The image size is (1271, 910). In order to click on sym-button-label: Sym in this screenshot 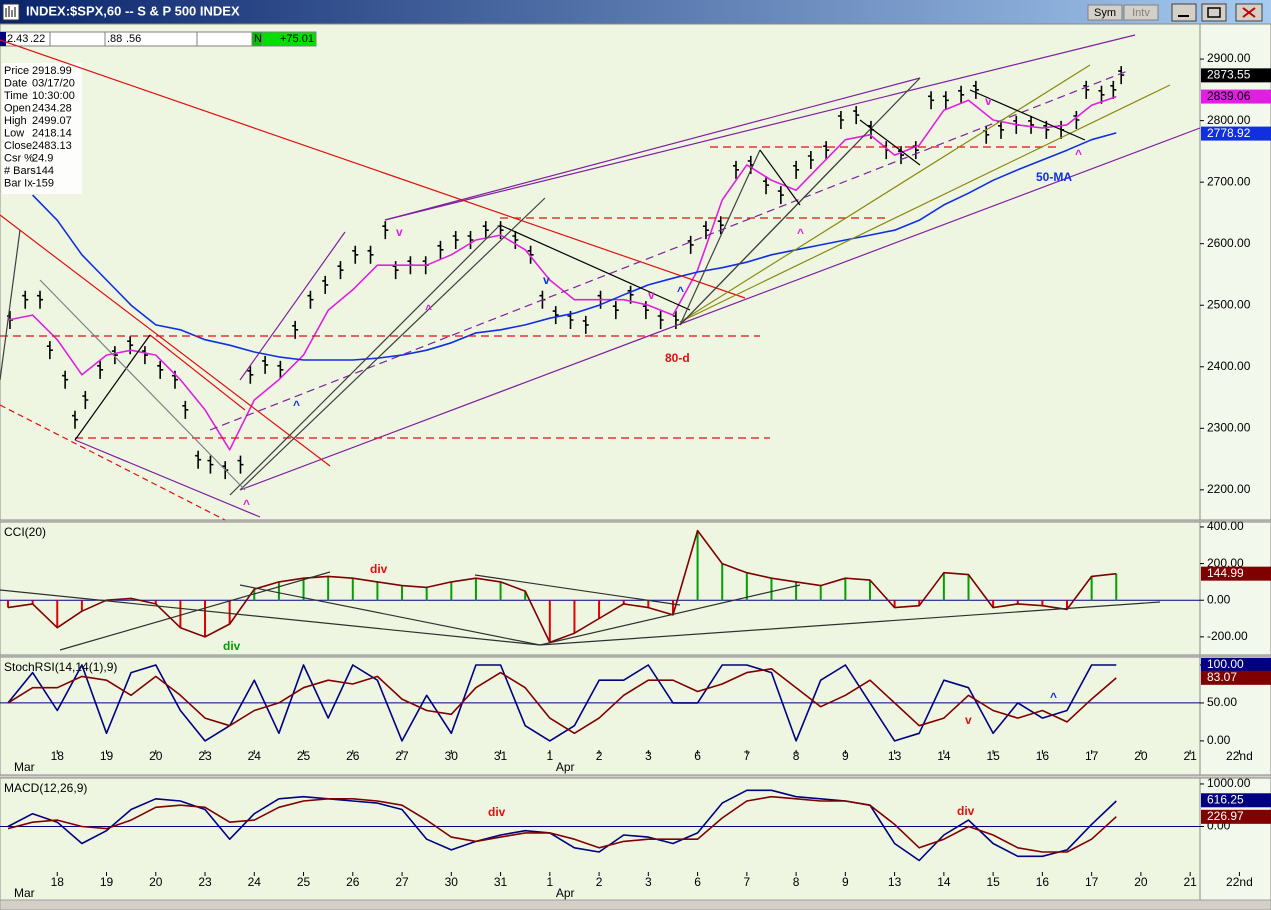, I will do `click(1105, 13)`.